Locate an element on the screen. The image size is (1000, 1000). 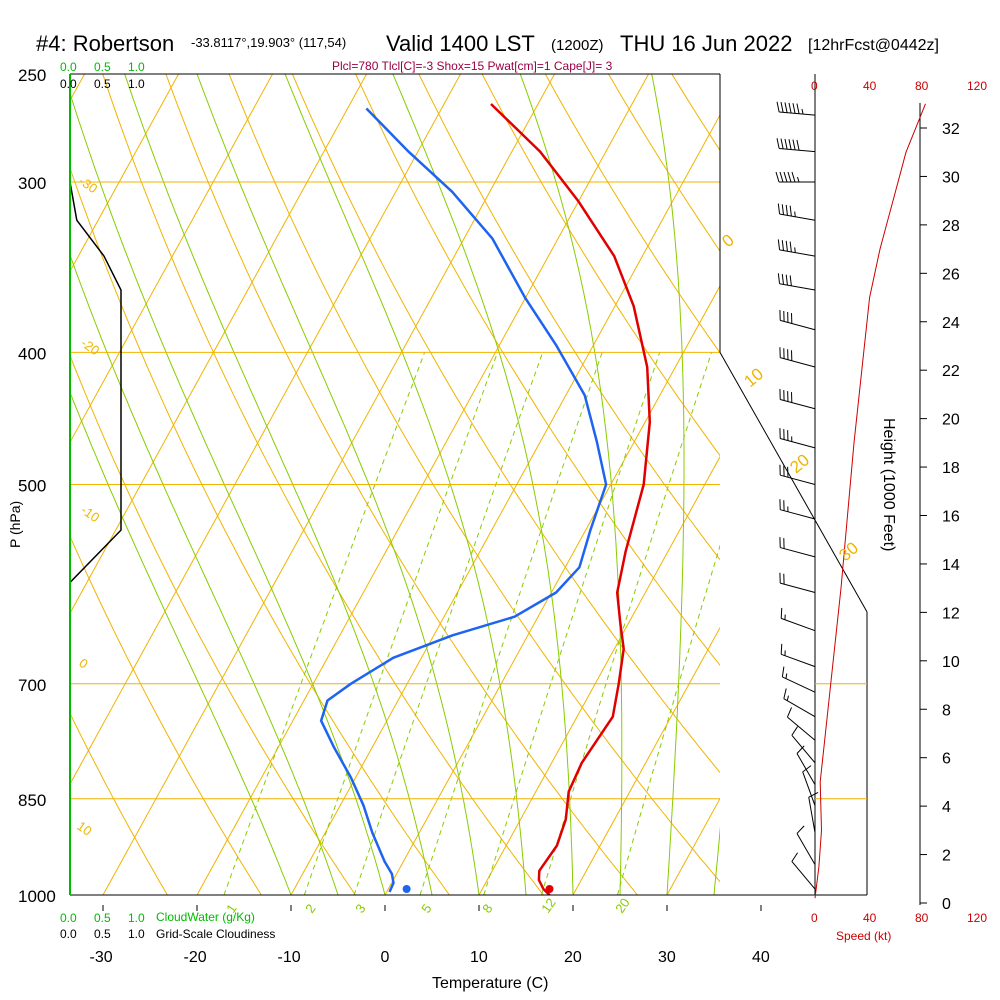
x-tick-label: -10 is located at coordinates (289, 957).